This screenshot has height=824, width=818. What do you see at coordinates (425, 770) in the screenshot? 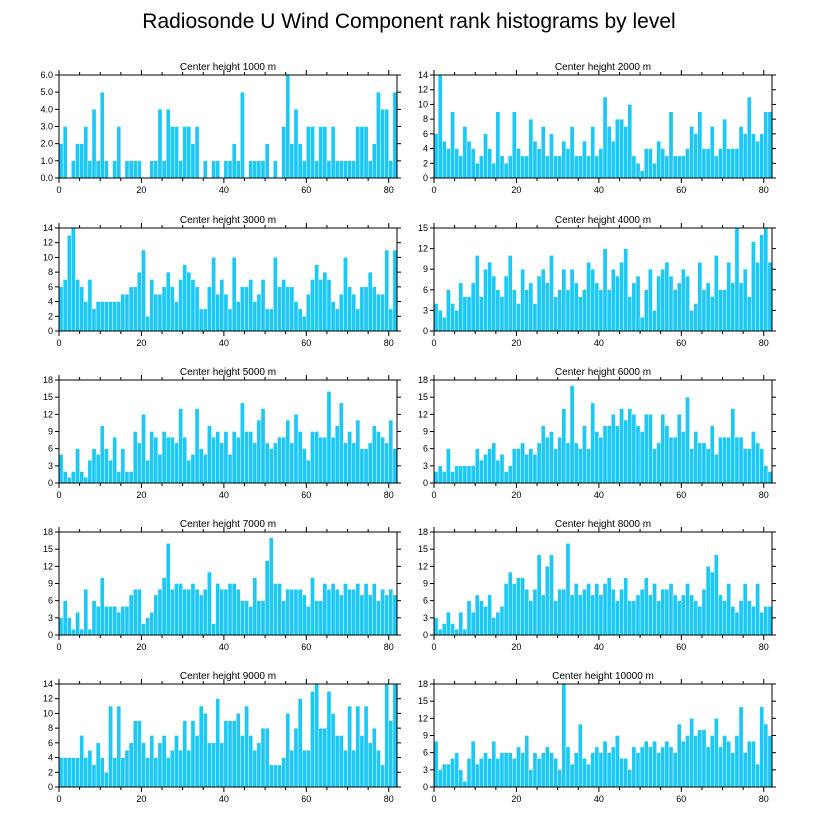
I see `y-tick-label: 3` at bounding box center [425, 770].